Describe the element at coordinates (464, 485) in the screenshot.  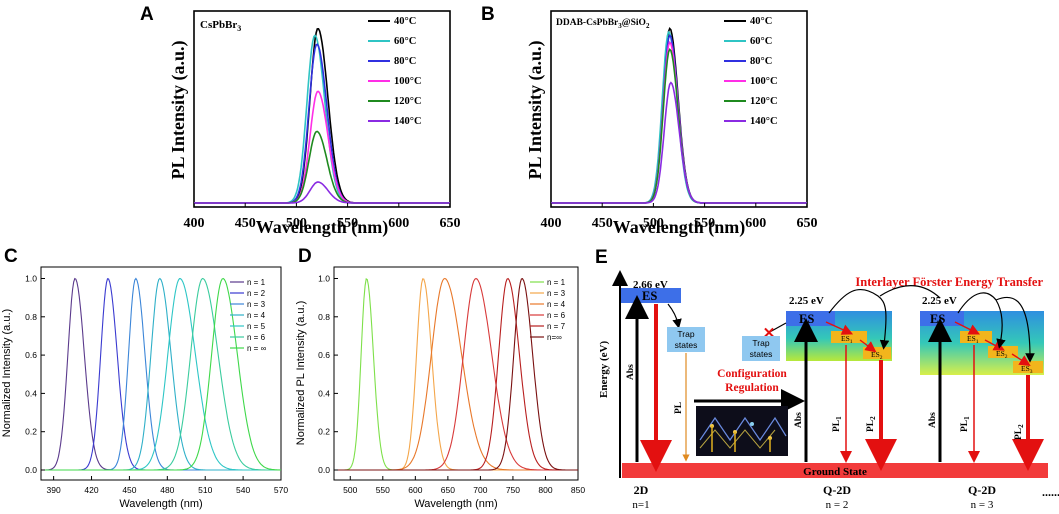
I see `panel-d-xticks: 500 550 600 650 700 750 800 850` at that location.